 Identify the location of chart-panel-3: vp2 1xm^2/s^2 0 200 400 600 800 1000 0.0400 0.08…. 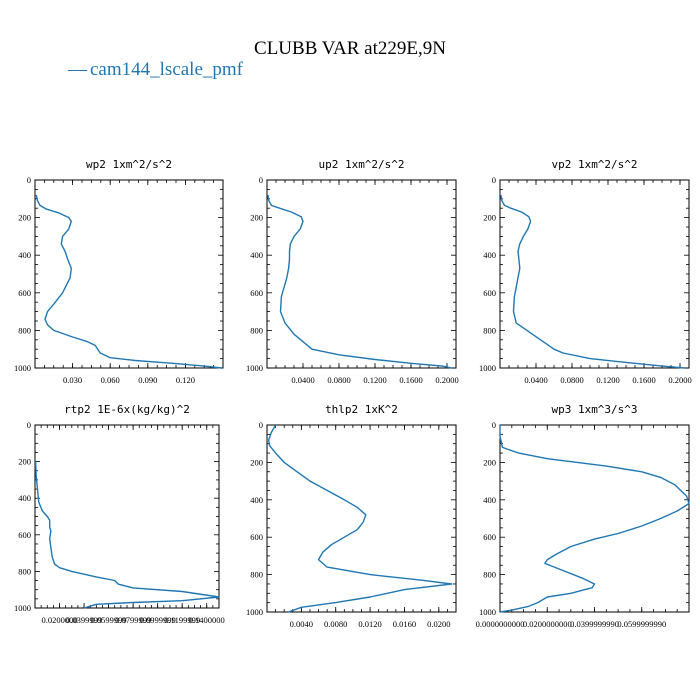
(585, 271).